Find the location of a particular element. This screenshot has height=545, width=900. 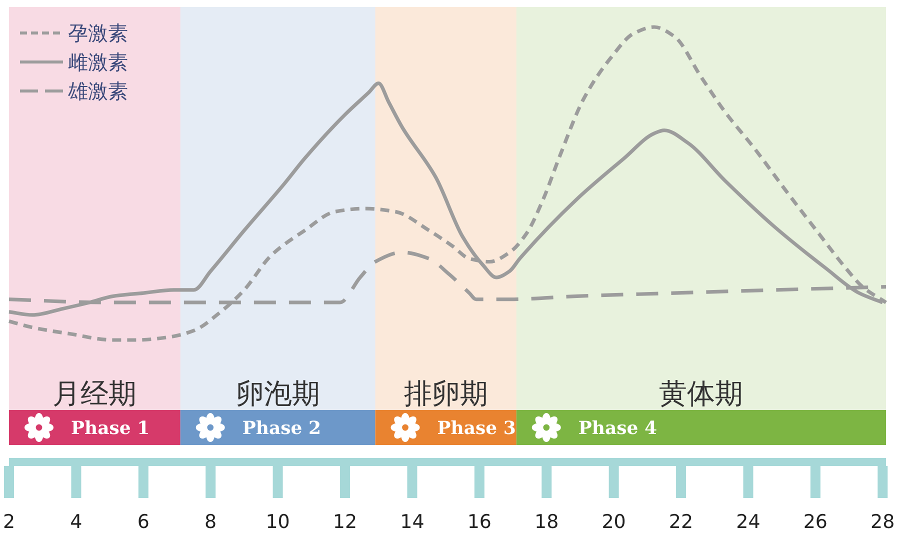

annotation: Phase 1 is located at coordinates (110, 428).